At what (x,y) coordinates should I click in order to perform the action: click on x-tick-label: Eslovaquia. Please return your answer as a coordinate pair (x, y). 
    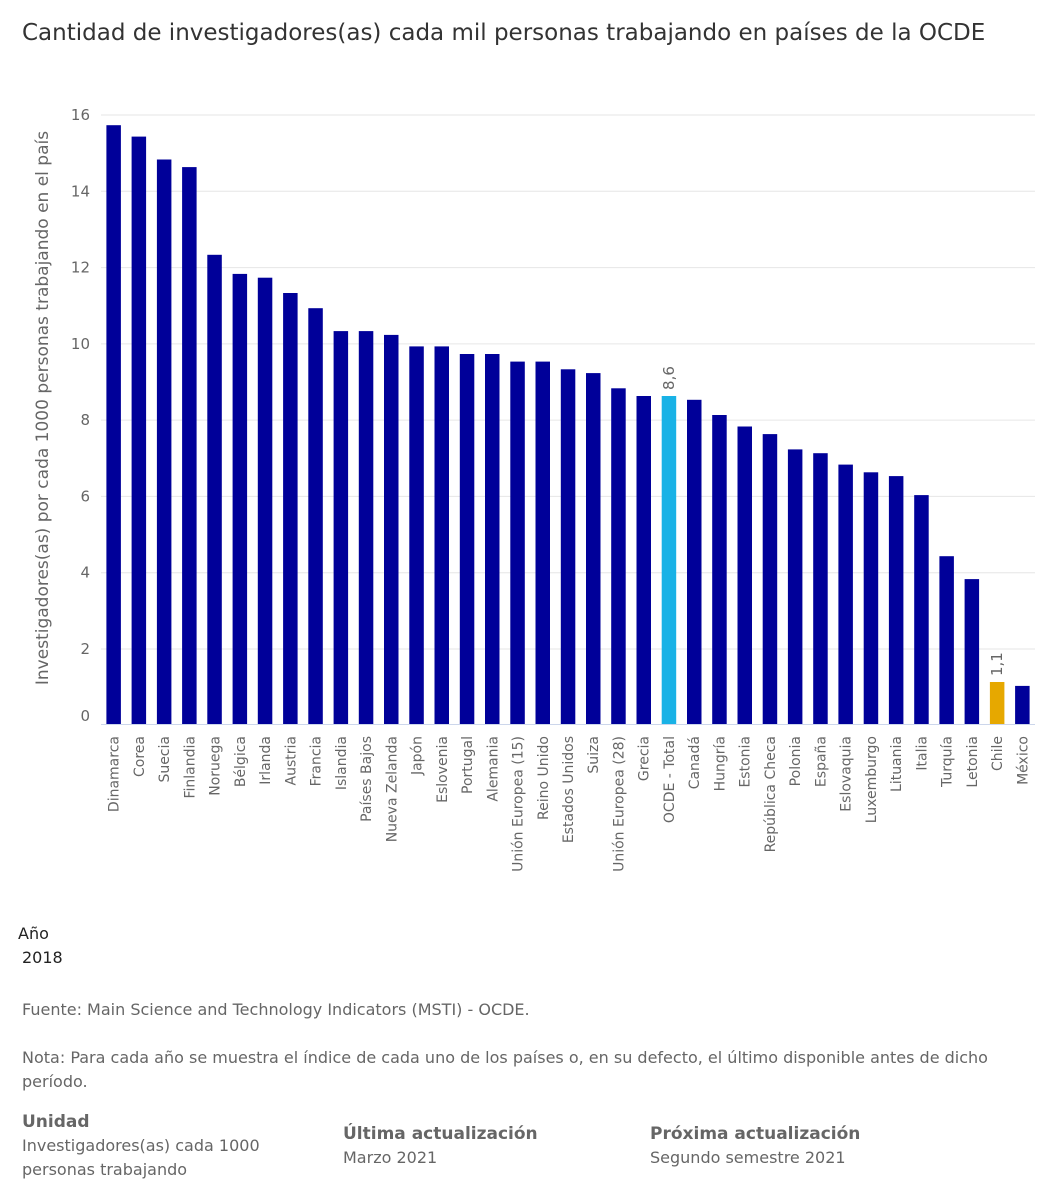
    Looking at the image, I should click on (847, 774).